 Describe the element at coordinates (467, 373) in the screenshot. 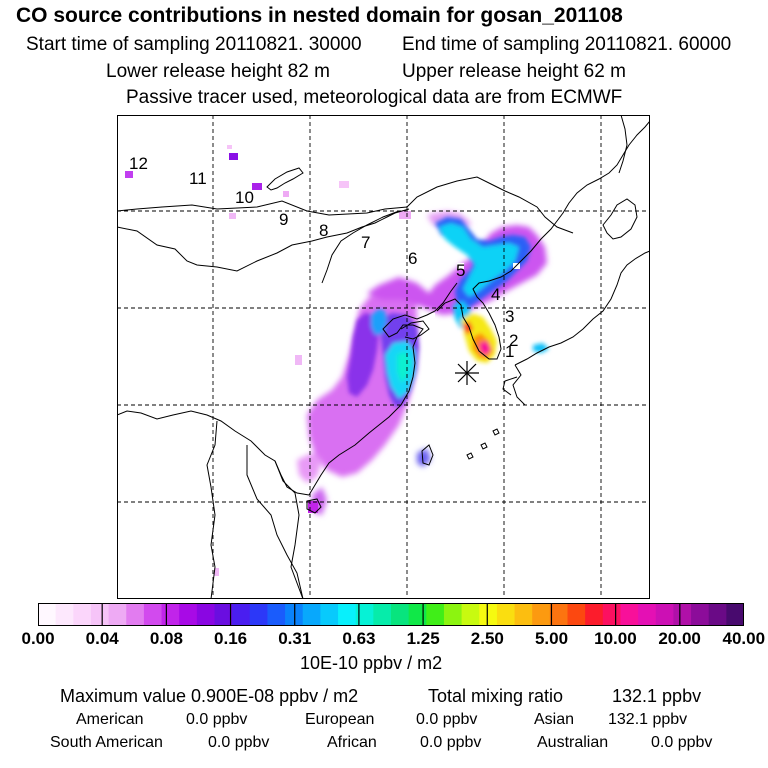

I see `receptor-star-icon` at that location.